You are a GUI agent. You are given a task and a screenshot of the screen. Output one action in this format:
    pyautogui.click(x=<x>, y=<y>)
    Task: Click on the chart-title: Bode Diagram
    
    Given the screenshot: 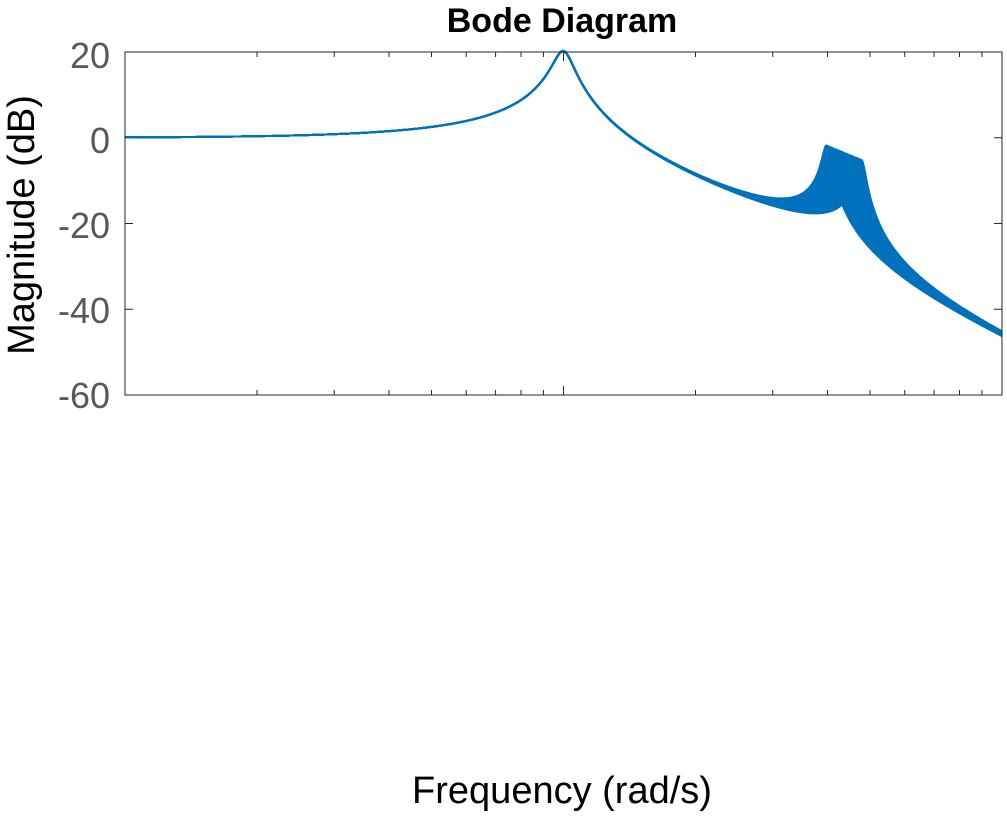 What is the action you would take?
    pyautogui.click(x=562, y=21)
    